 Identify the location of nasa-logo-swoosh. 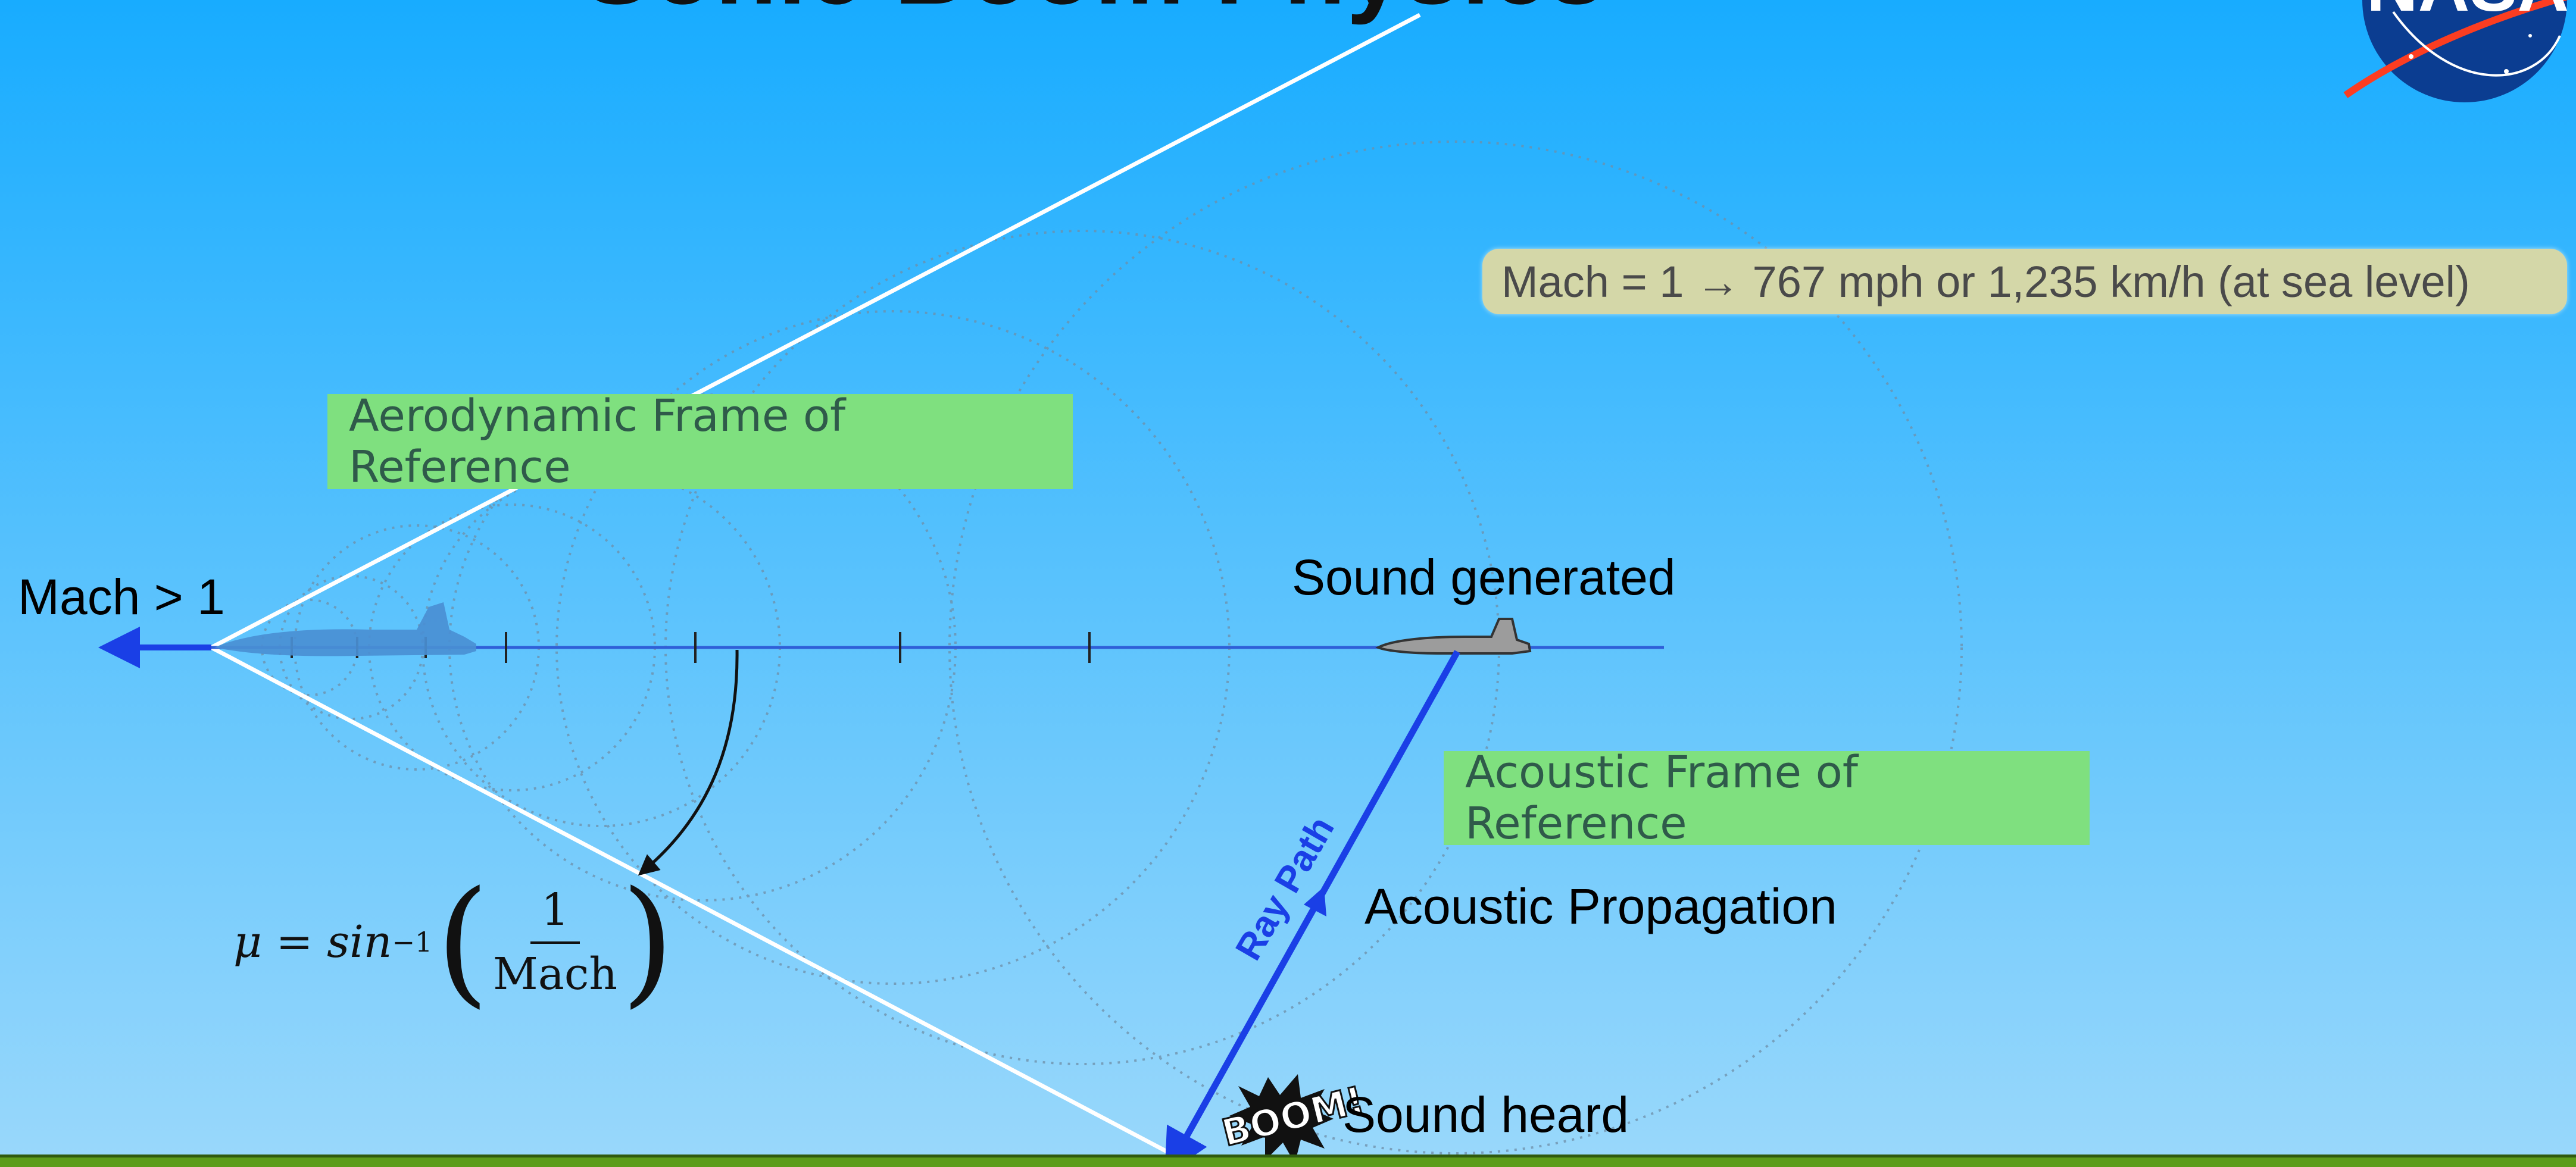
(2455, 49).